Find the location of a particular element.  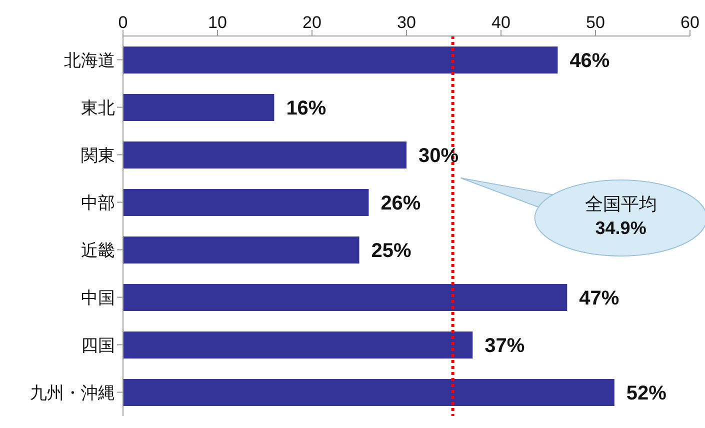

data-label: 30% is located at coordinates (438, 156).